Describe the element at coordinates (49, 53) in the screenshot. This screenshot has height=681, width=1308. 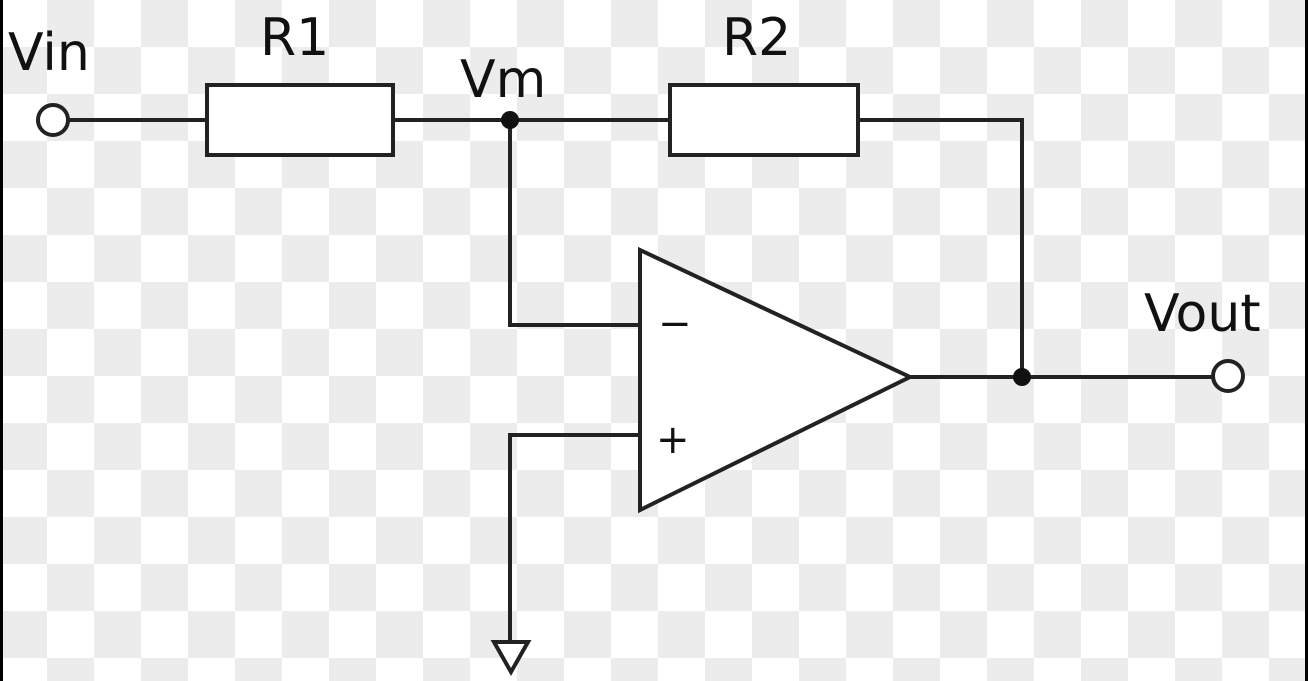
I see `label-vin: Vin` at that location.